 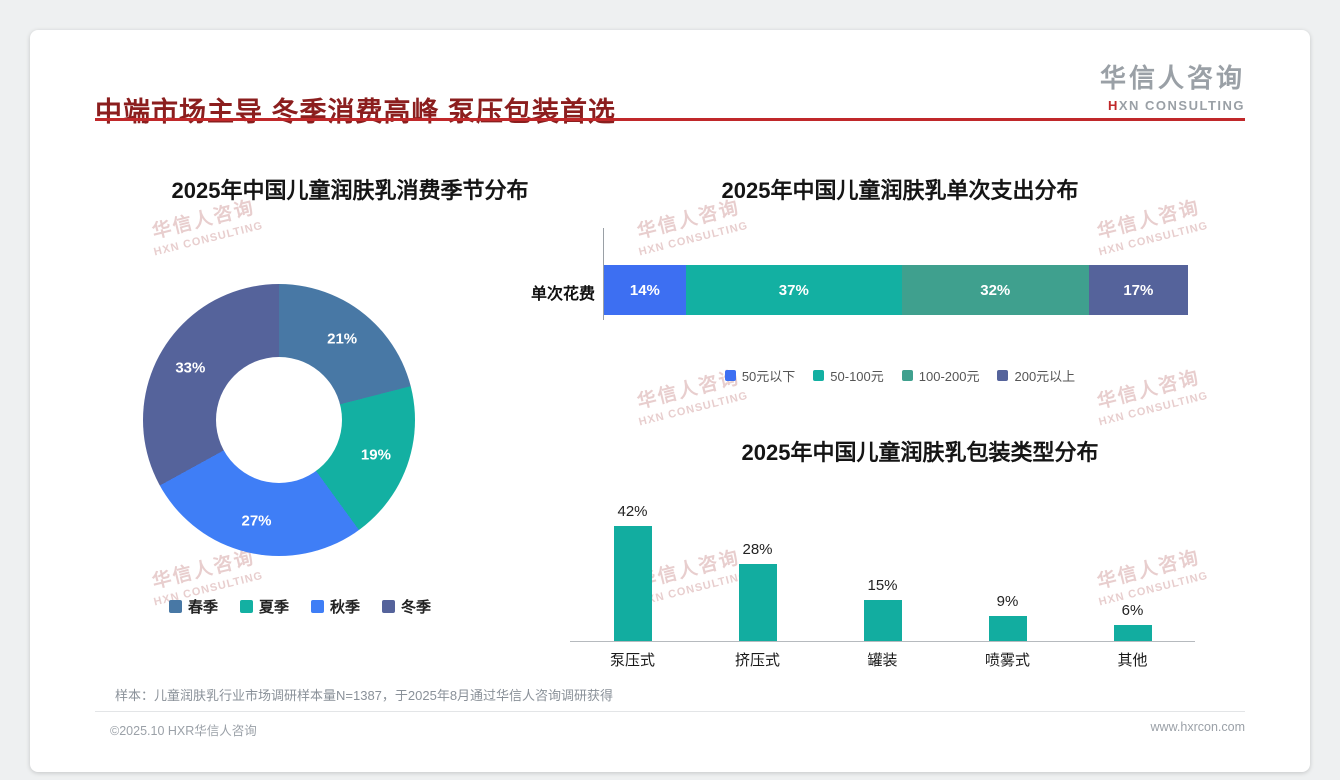 What do you see at coordinates (190, 368) in the screenshot?
I see `donut-slice-label: 33%` at bounding box center [190, 368].